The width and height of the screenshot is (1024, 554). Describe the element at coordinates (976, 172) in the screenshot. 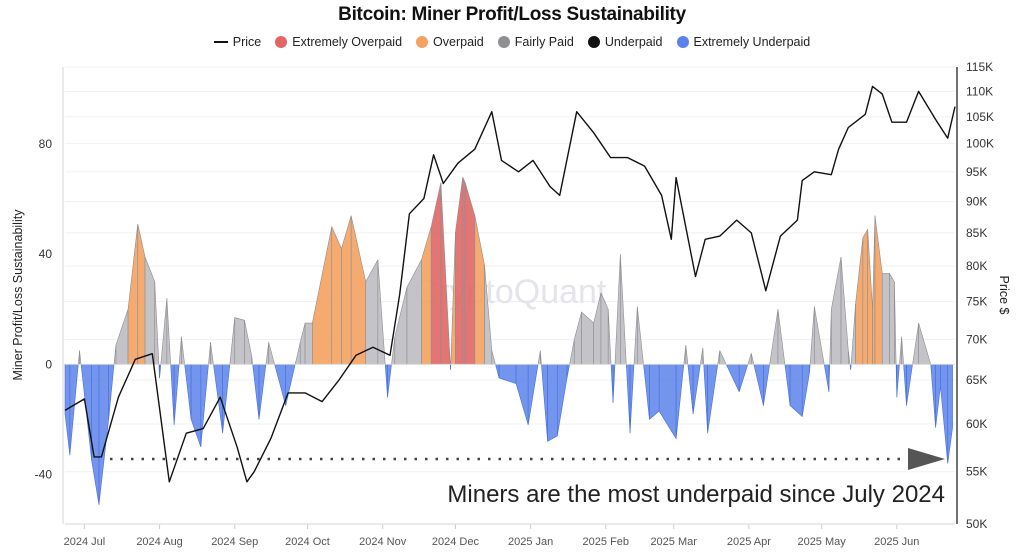

I see `y2-tick-label: 95K` at that location.